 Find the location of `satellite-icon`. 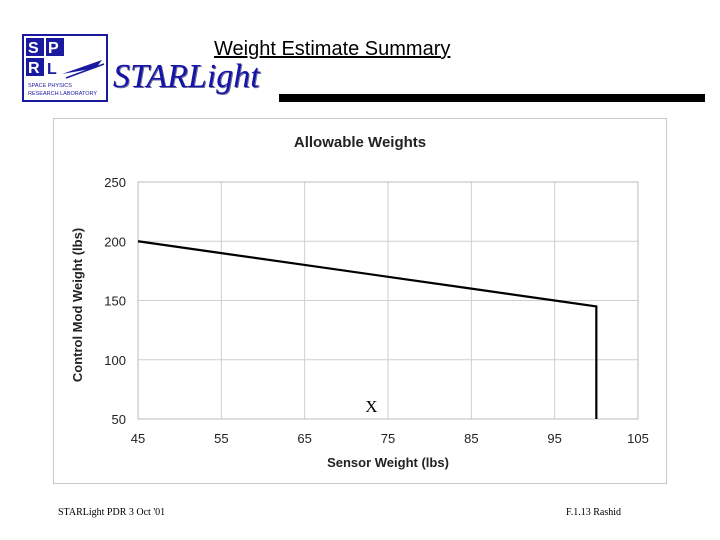

satellite-icon is located at coordinates (82, 67).